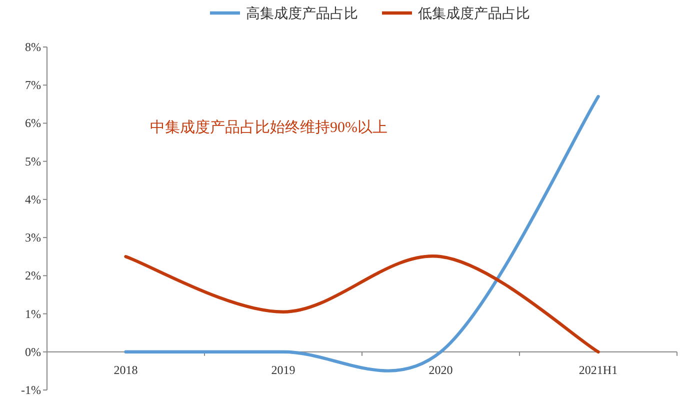 This screenshot has width=688, height=401. Describe the element at coordinates (126, 369) in the screenshot. I see `x-tick-label: 2018` at that location.